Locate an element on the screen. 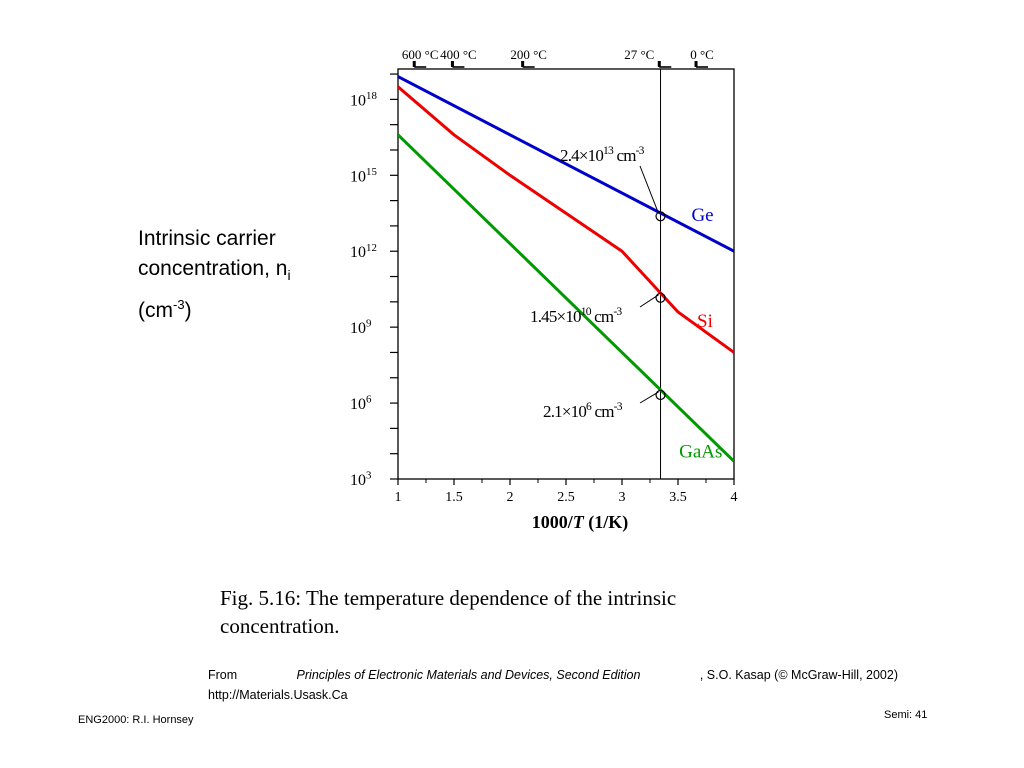 Image resolution: width=1024 pixels, height=768 pixels. y-axis-label-line3: (cm-3) is located at coordinates (165, 310).